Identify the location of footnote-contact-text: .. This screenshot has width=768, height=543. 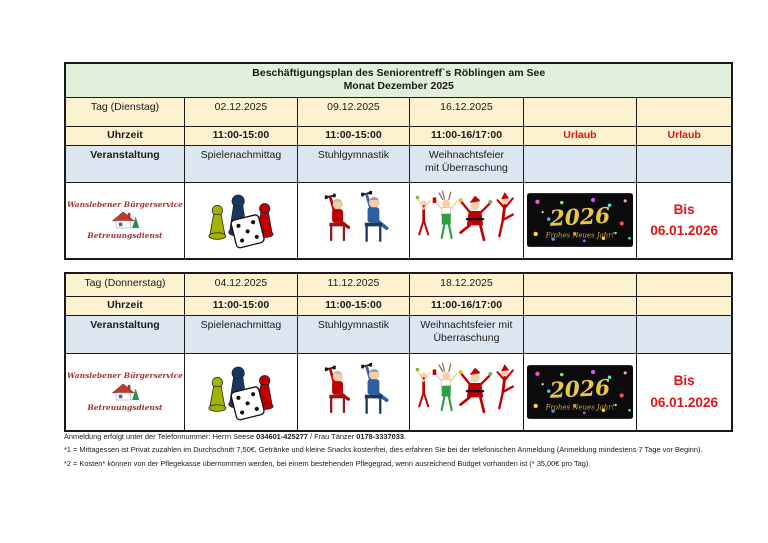
(405, 436).